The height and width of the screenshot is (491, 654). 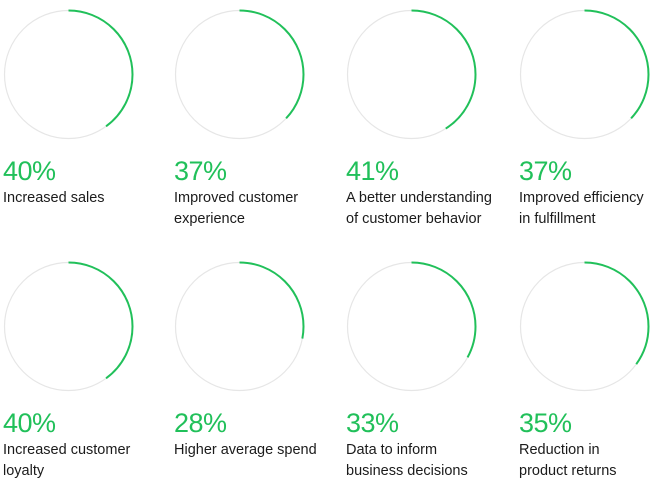 I want to click on stat-percentage: 33%, so click(x=372, y=423).